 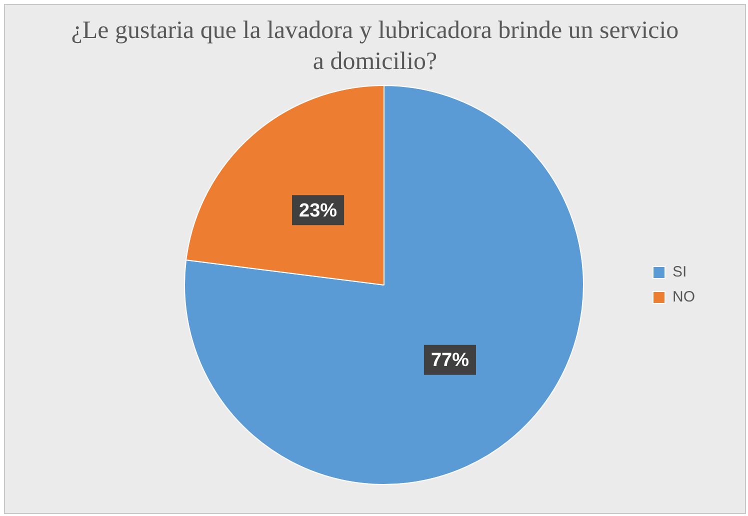 I want to click on legend-label: SI, so click(x=679, y=272).